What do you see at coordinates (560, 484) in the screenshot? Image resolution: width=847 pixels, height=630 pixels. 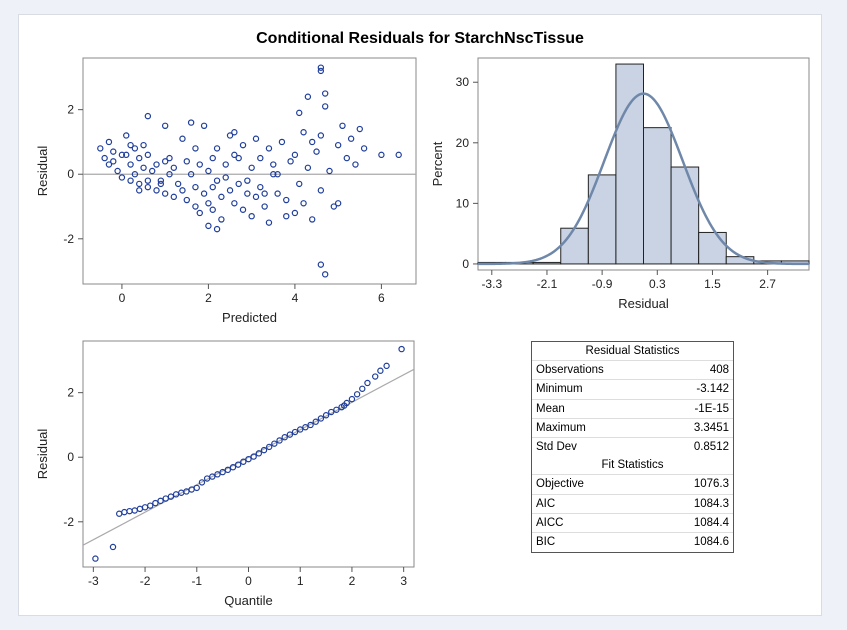 I see `stats-label: Objective` at bounding box center [560, 484].